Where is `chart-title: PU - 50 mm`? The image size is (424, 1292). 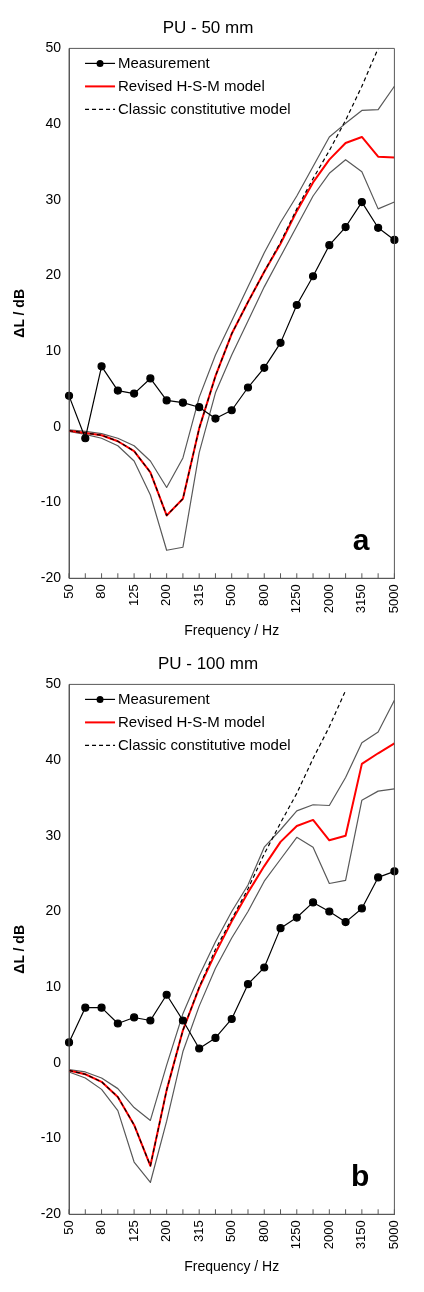
chart-title: PU - 50 mm is located at coordinates (208, 27).